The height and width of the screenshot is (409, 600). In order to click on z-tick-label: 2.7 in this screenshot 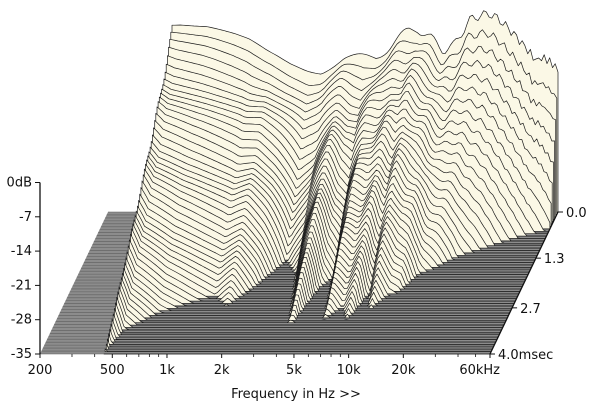, I will do `click(530, 309)`.